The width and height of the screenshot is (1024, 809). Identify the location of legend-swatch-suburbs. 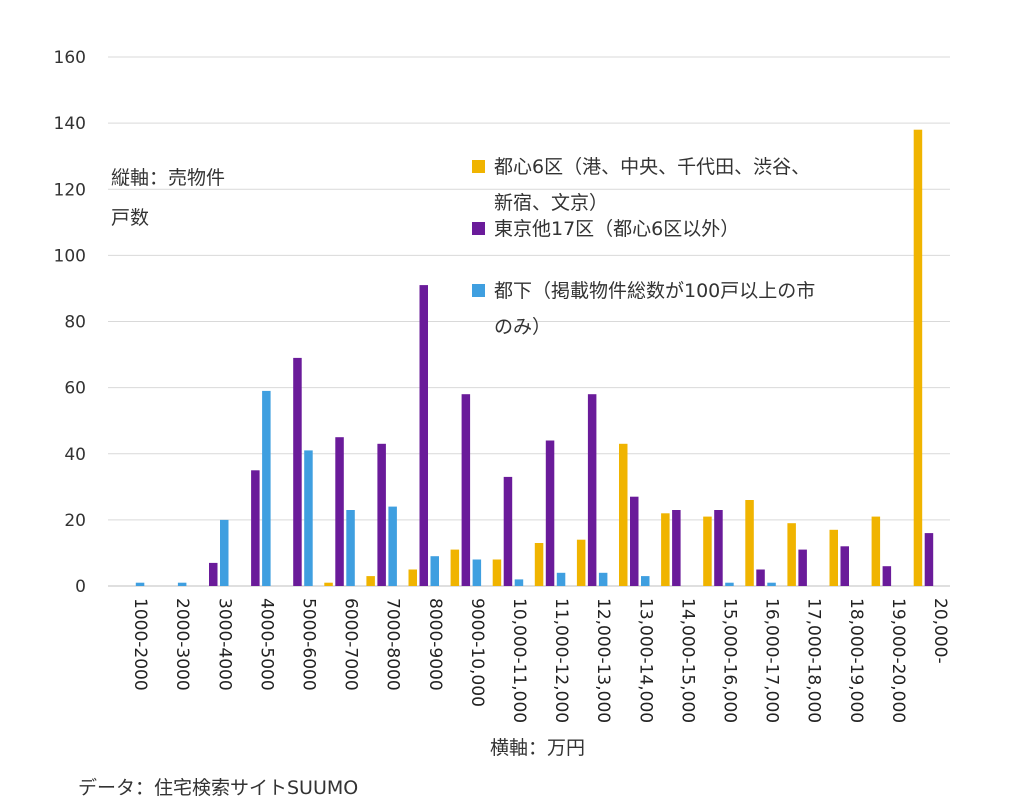
(478, 290).